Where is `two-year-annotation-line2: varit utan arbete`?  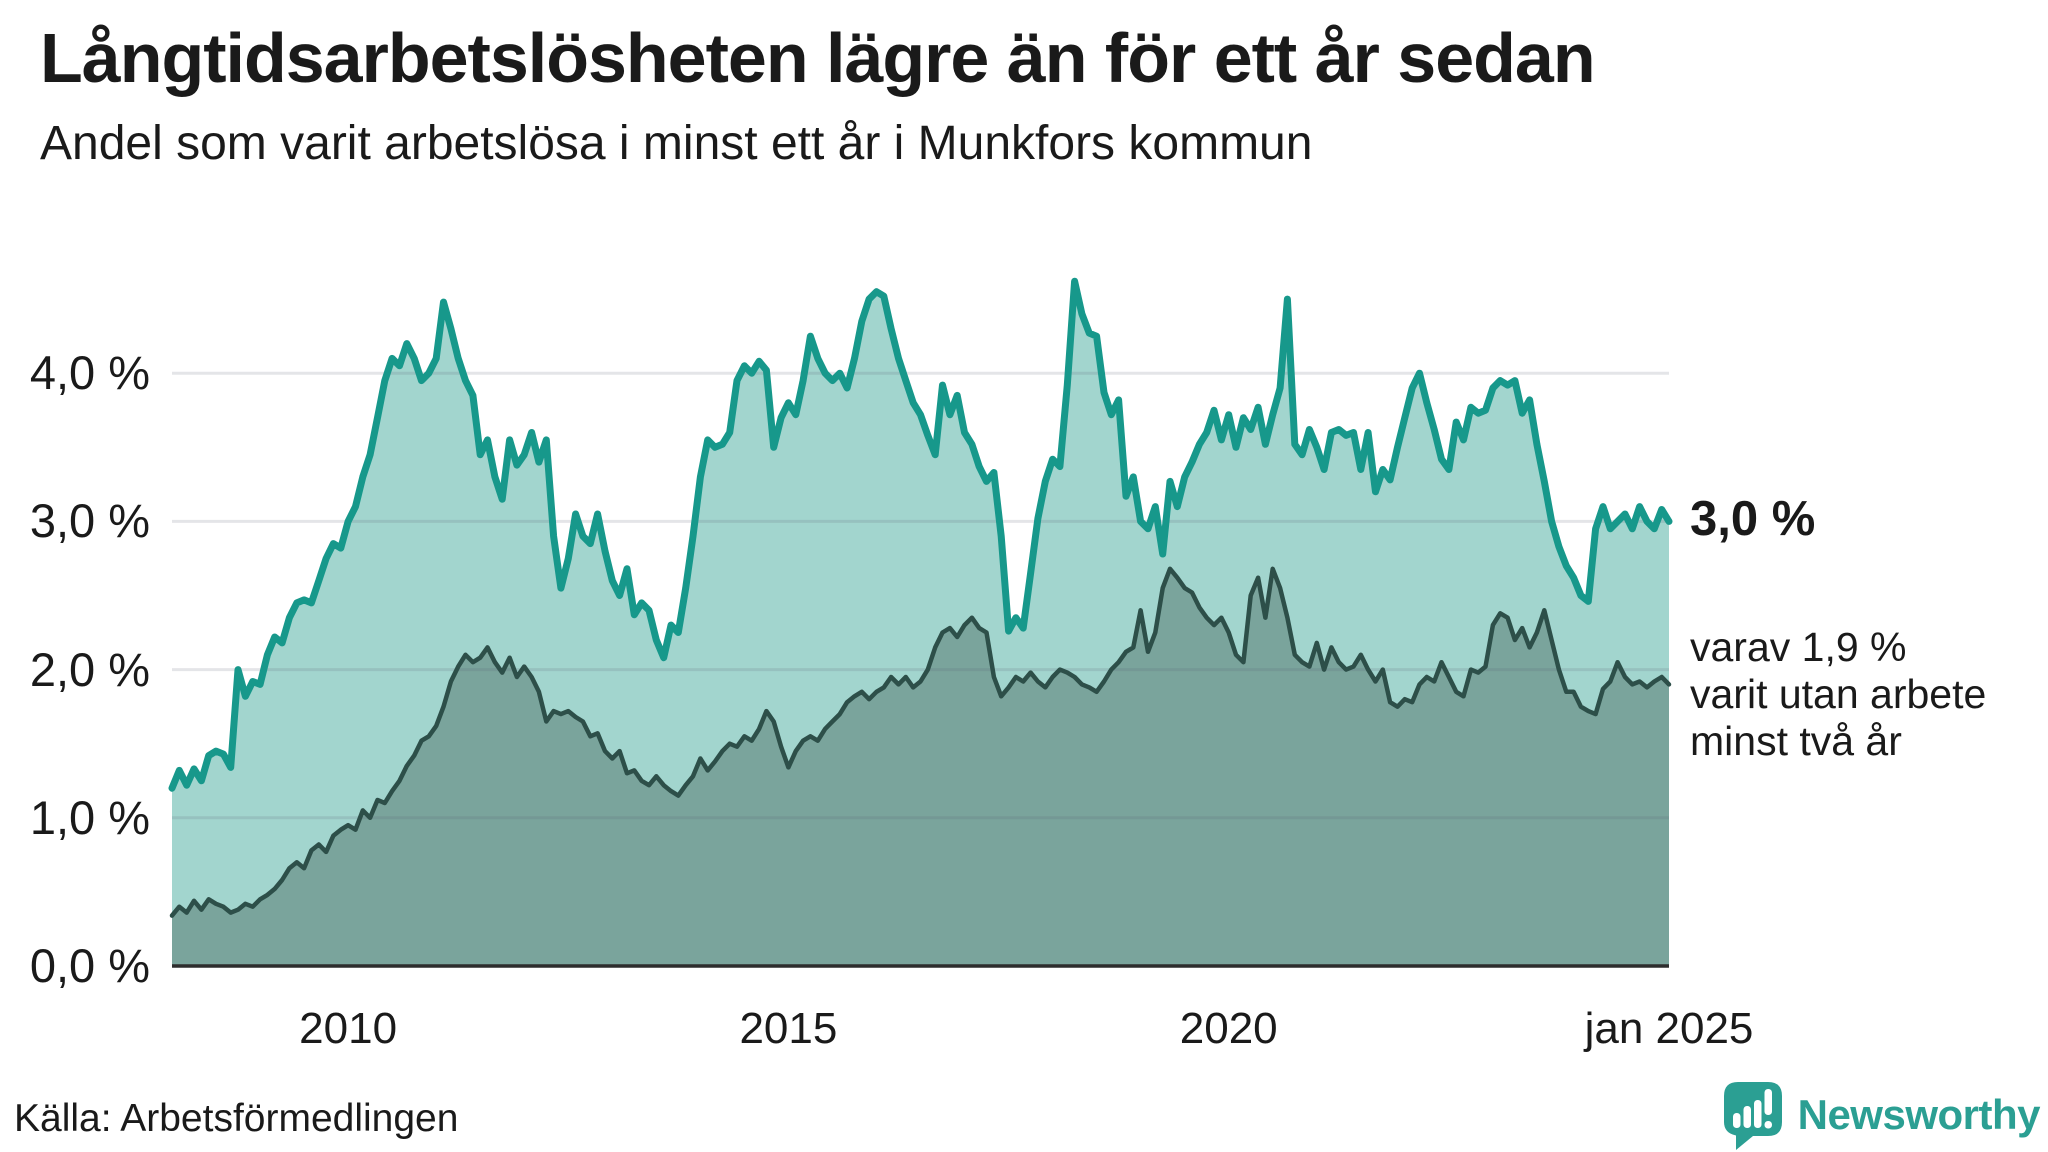 two-year-annotation-line2: varit utan arbete is located at coordinates (1838, 694).